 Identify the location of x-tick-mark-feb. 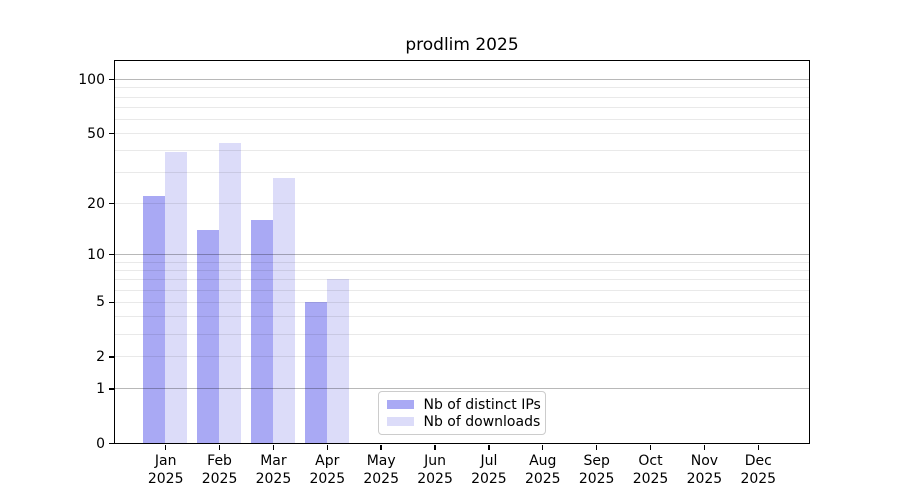
(219, 447).